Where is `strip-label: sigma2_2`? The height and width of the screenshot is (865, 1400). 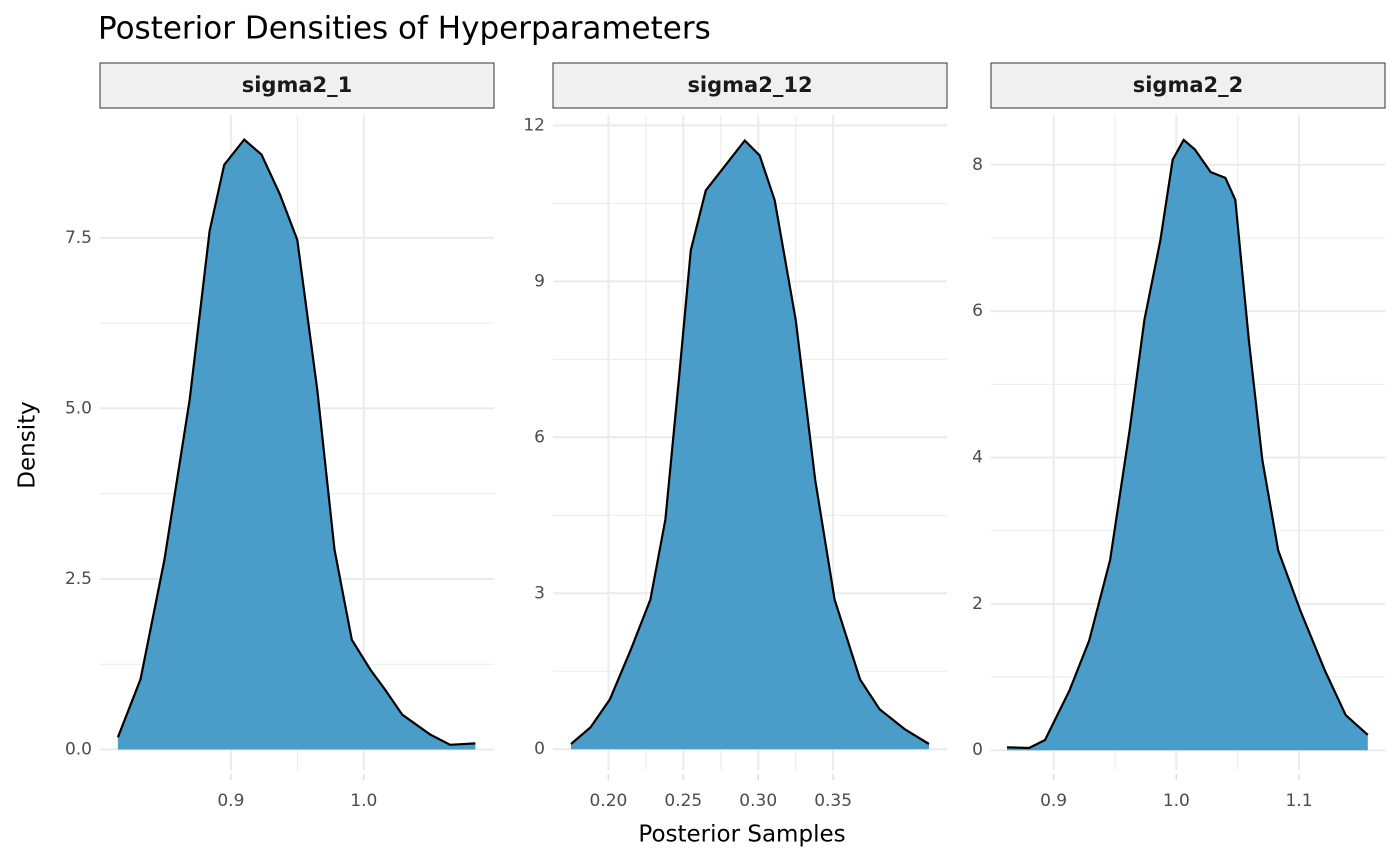
strip-label: sigma2_2 is located at coordinates (1188, 85).